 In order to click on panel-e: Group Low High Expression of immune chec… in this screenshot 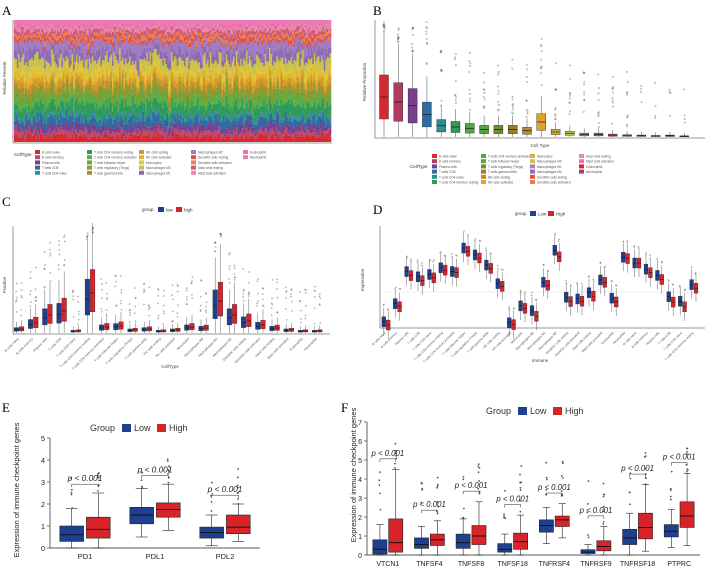, I will do `click(136, 491)`.